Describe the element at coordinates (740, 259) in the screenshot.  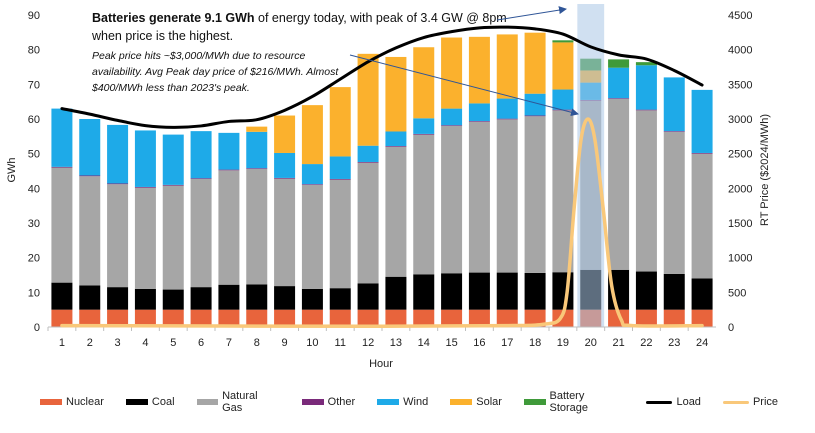
I see `y2-tick-label: 1000` at that location.